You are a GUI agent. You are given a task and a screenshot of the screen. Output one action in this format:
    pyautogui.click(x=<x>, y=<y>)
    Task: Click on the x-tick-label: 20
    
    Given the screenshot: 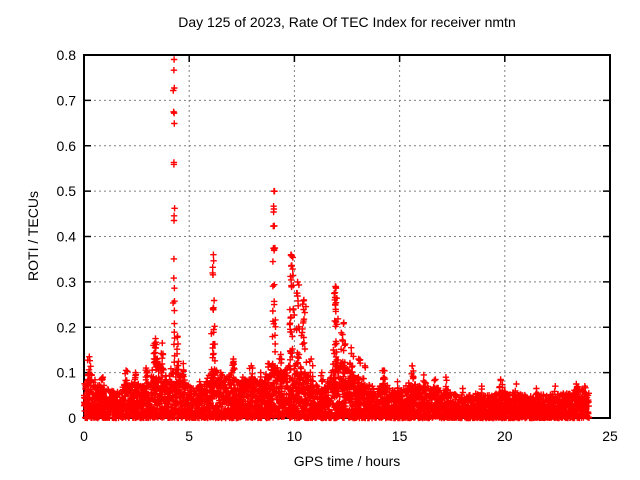 What is the action you would take?
    pyautogui.click(x=505, y=436)
    